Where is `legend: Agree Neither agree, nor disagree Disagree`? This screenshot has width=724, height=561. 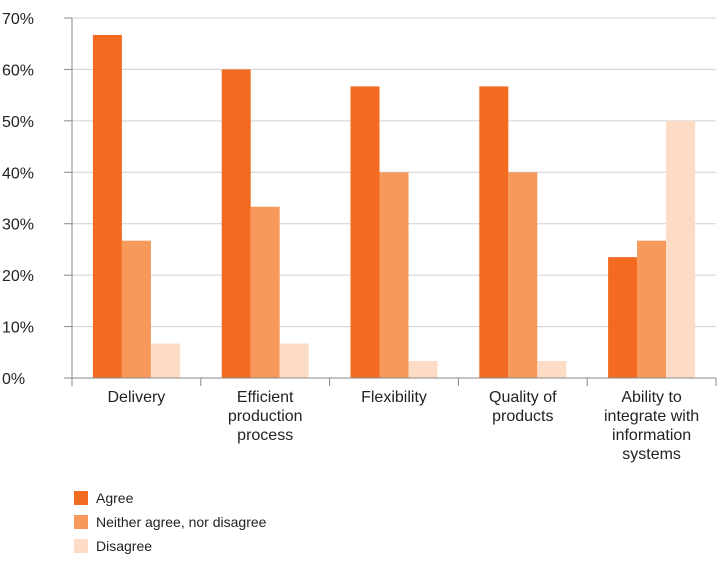 legend: Agree Neither agree, nor disagree Disagree is located at coordinates (170, 522).